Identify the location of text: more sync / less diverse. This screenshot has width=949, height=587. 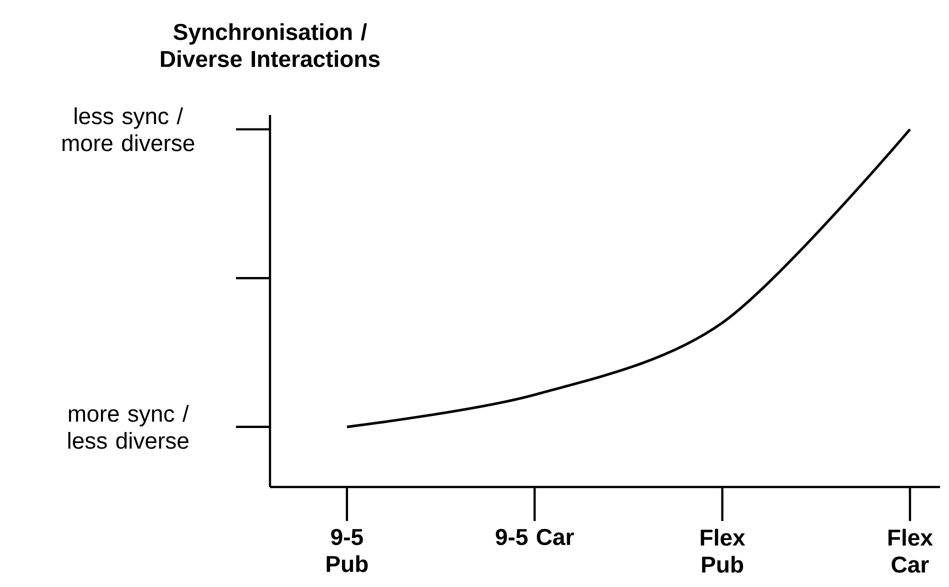
(128, 426).